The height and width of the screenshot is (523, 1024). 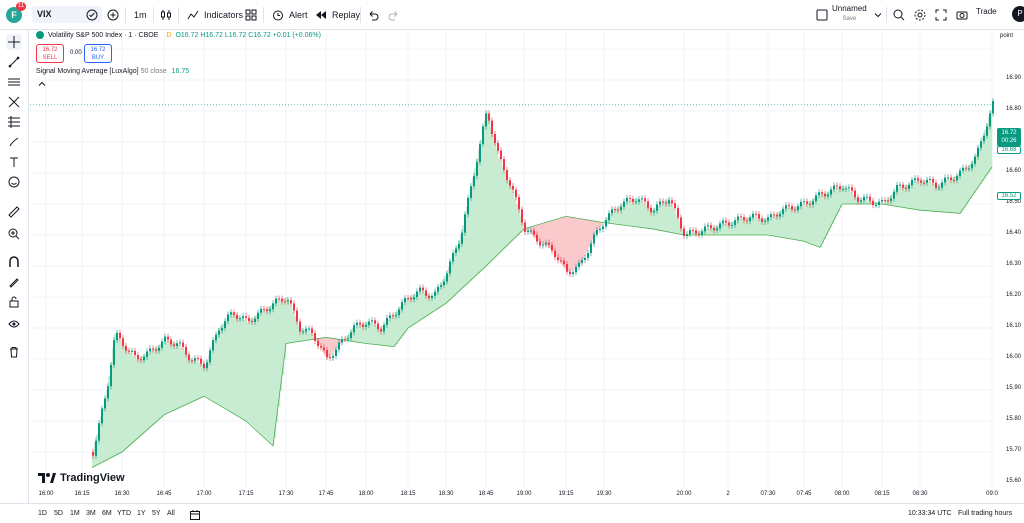 What do you see at coordinates (58, 513) in the screenshot?
I see `range-button-5d: 5D` at bounding box center [58, 513].